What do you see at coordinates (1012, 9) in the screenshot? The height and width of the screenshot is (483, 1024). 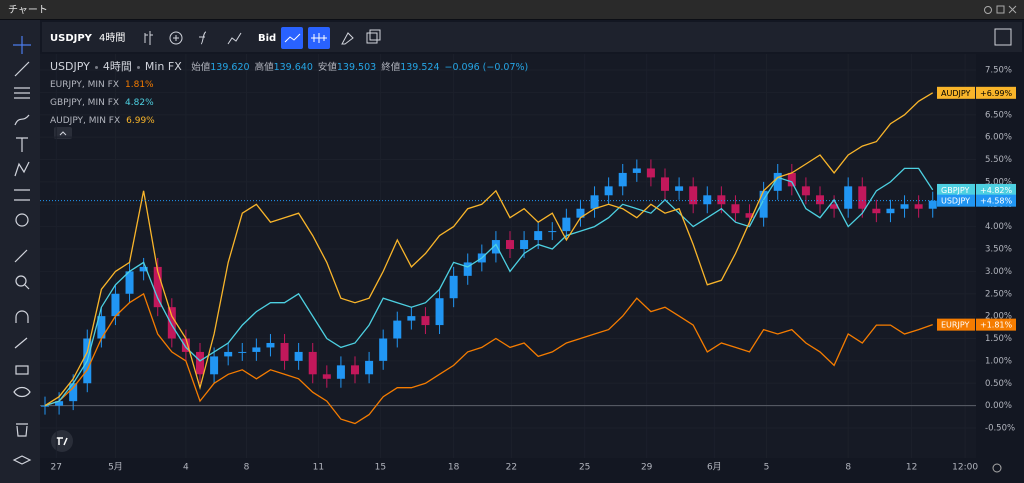 I see `close-icon` at bounding box center [1012, 9].